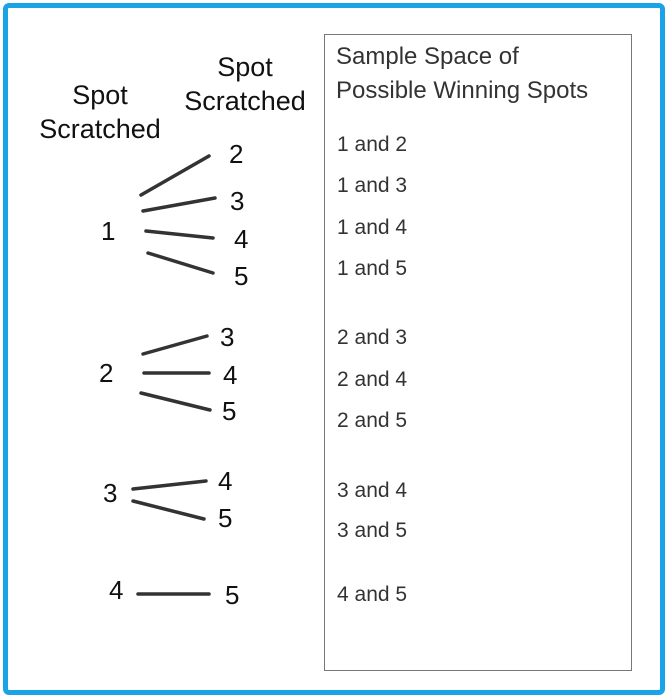 The image size is (666, 696). Describe the element at coordinates (110, 493) in the screenshot. I see `first-spot-3: 3` at that location.